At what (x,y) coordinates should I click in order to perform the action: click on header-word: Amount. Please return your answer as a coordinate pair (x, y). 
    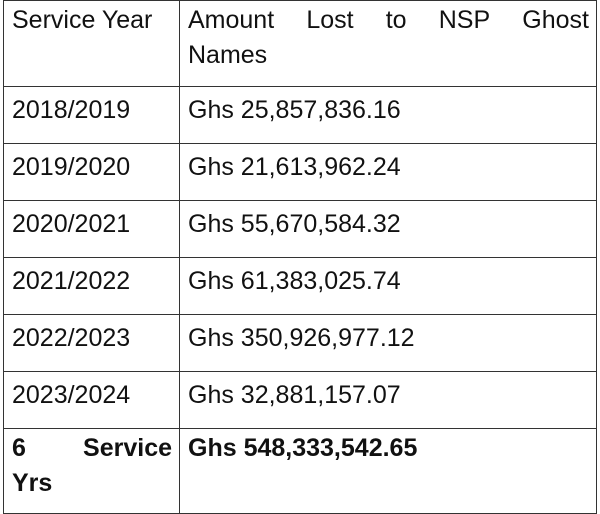
    Looking at the image, I should click on (231, 20).